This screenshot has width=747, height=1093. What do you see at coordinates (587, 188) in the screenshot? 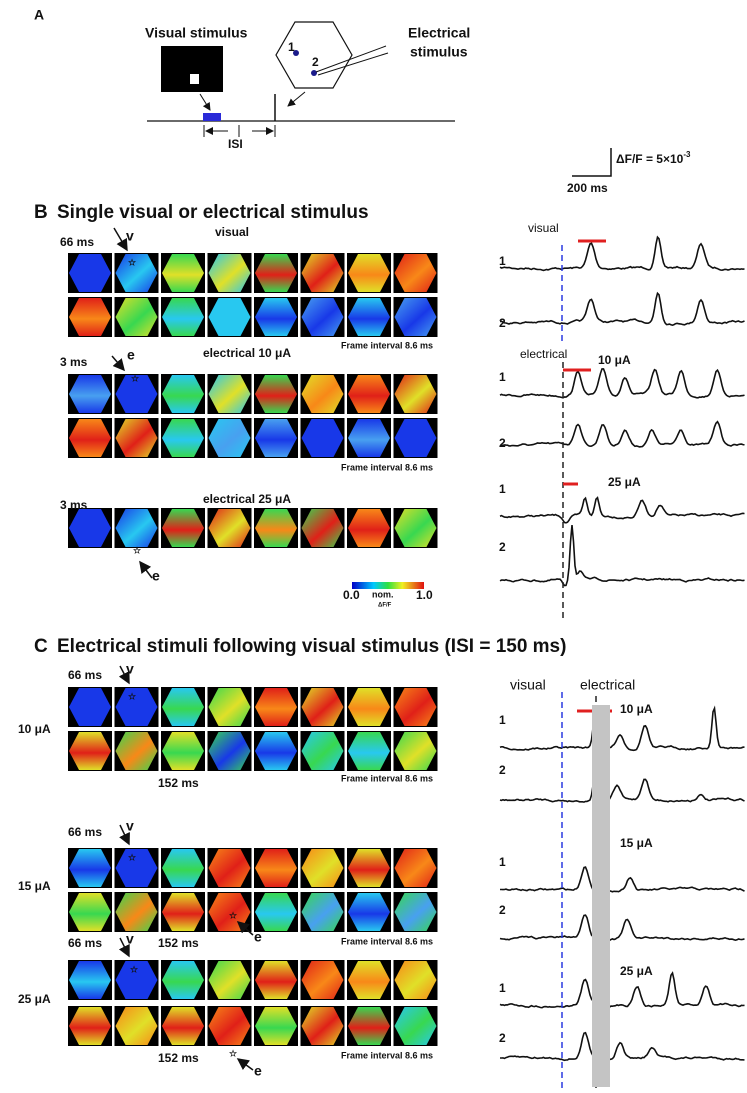
I see `scale-label: 200 ms` at bounding box center [587, 188].